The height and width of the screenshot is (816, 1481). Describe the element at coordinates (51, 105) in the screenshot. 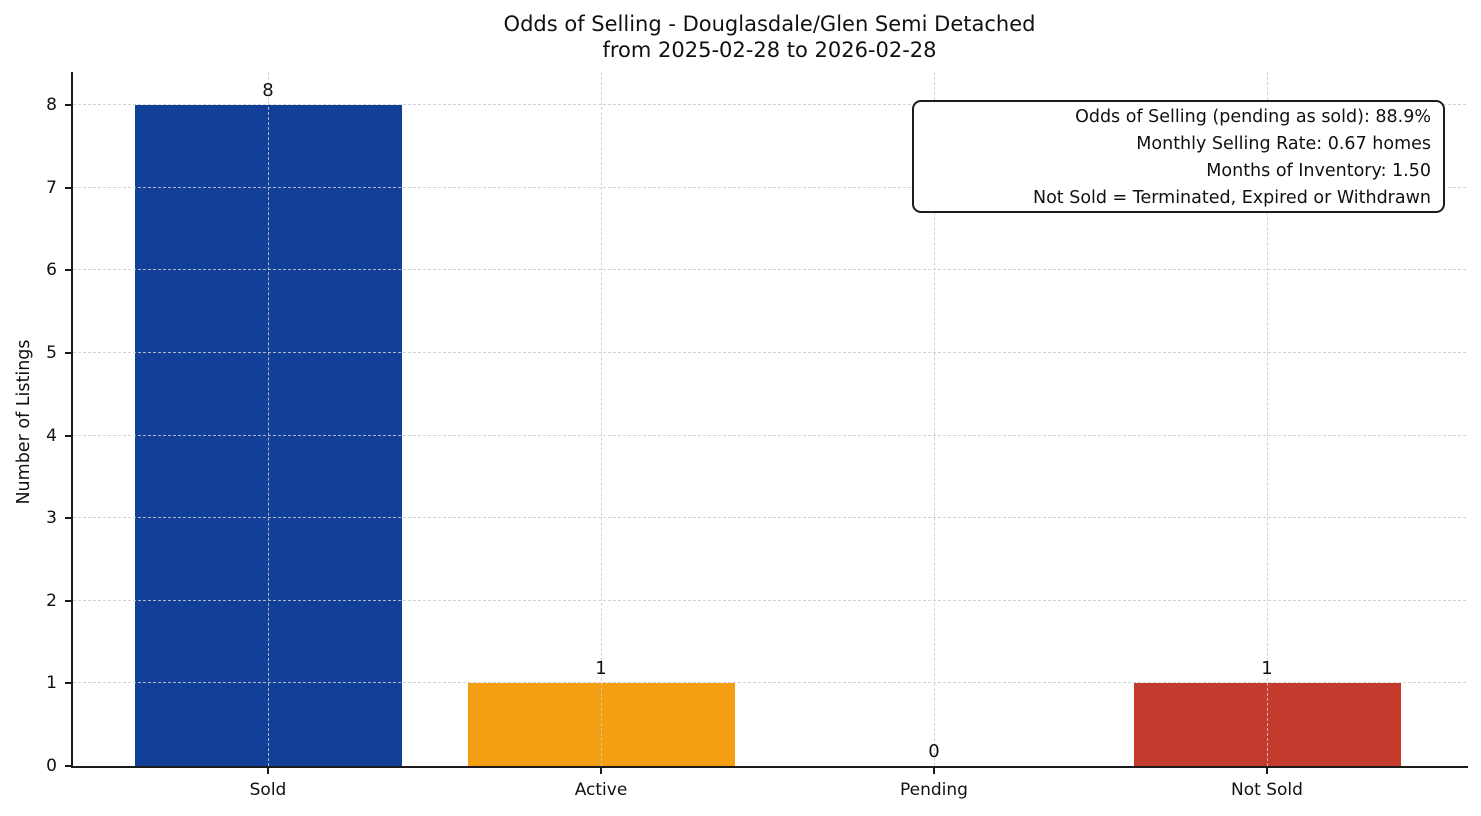

I see `y-tick-label: 8` at that location.